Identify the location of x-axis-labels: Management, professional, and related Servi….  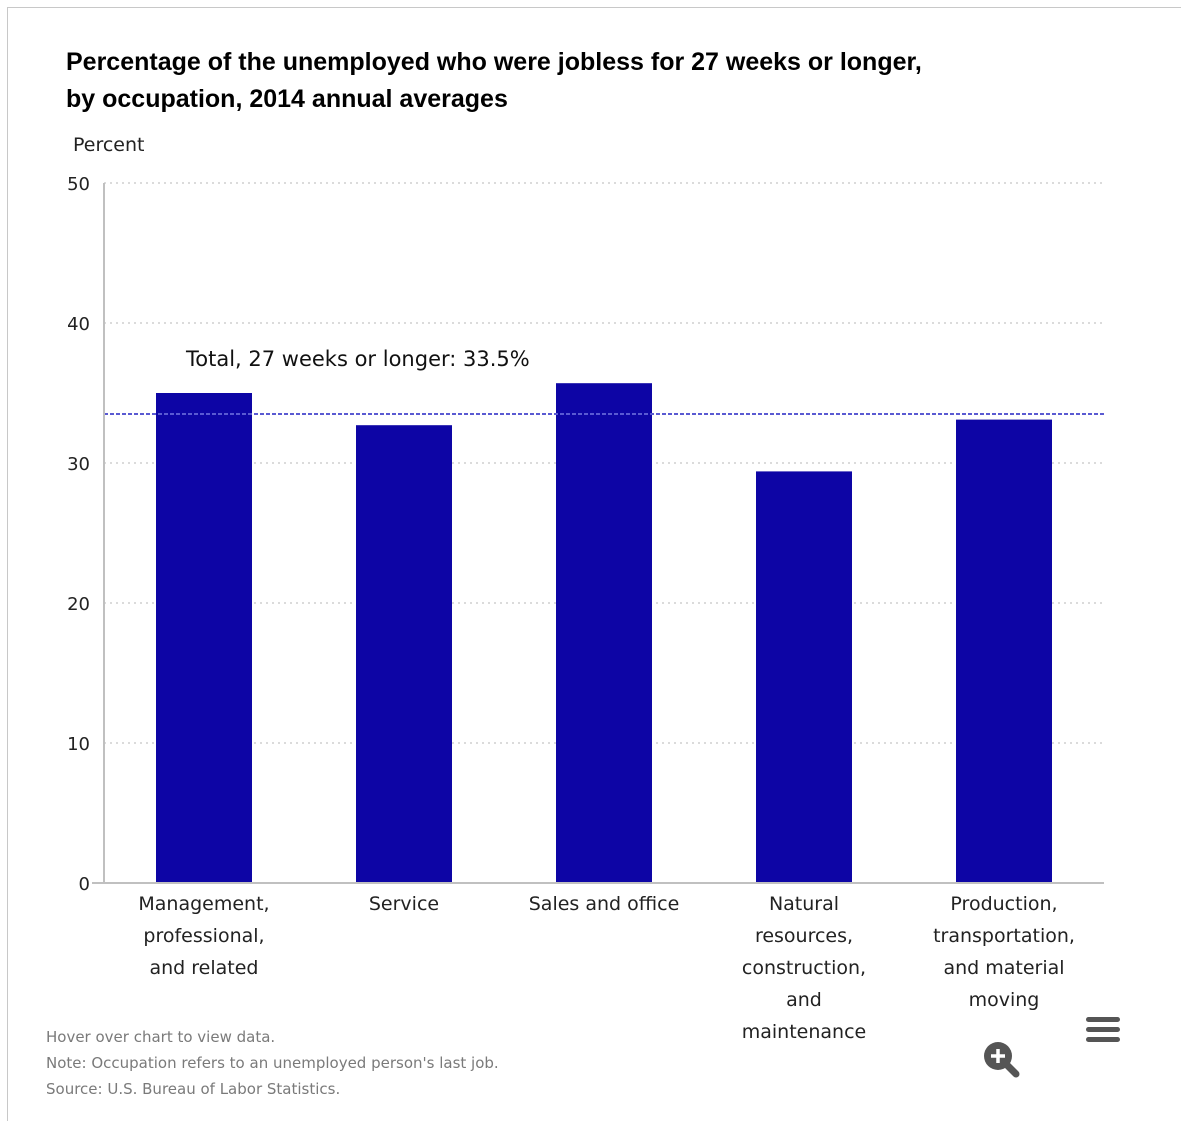
(606, 968).